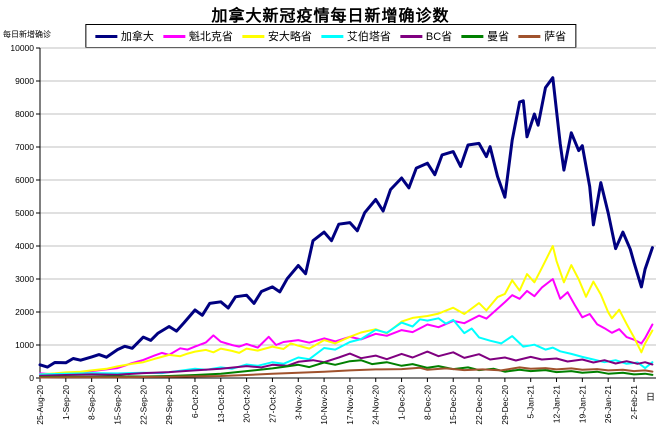  Describe the element at coordinates (66, 402) in the screenshot. I see `x-tick-label: 1-Sep-20` at that location.